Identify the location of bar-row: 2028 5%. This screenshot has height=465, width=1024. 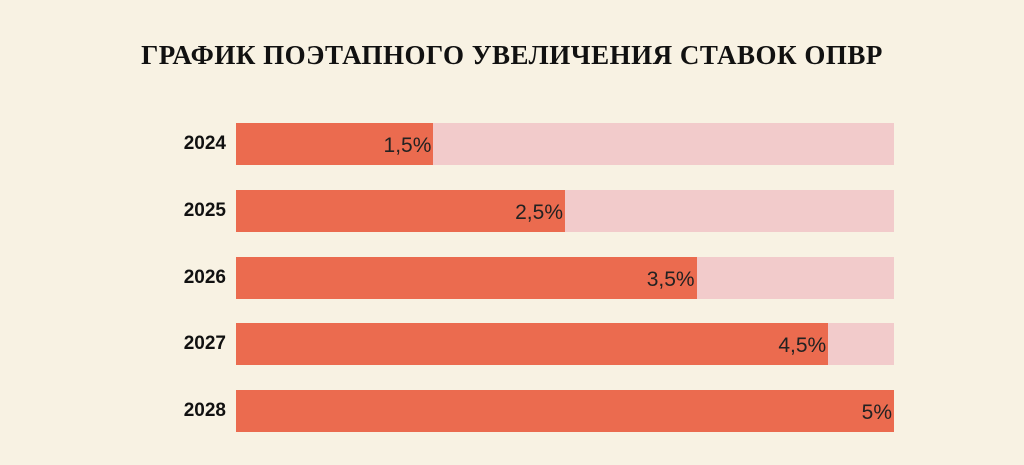
(512, 411).